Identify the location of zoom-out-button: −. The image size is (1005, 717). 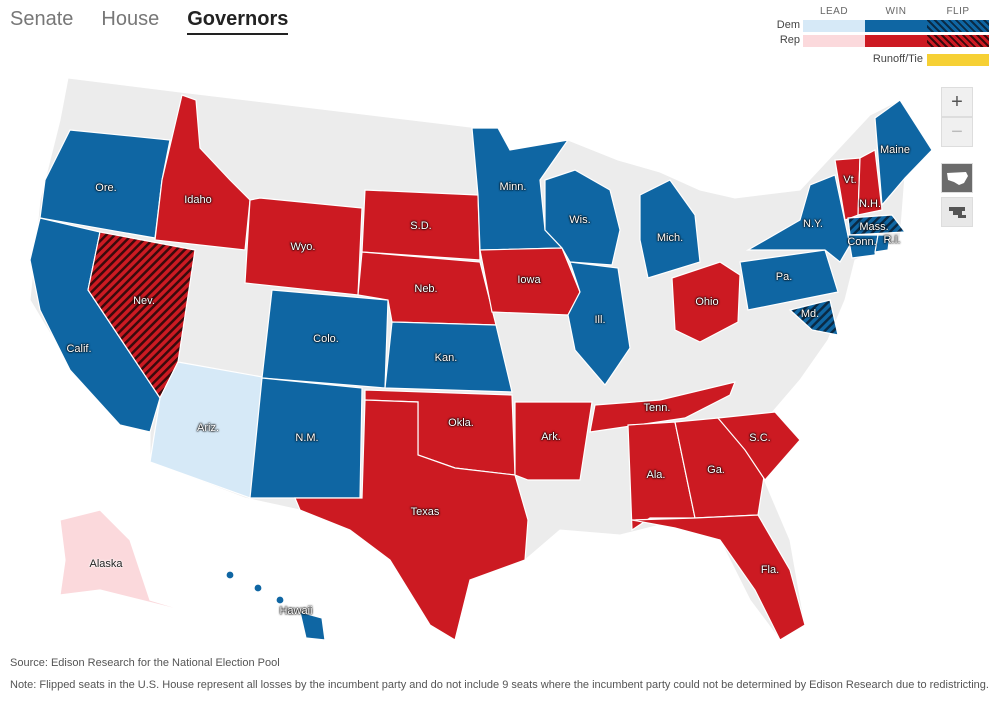
(957, 132).